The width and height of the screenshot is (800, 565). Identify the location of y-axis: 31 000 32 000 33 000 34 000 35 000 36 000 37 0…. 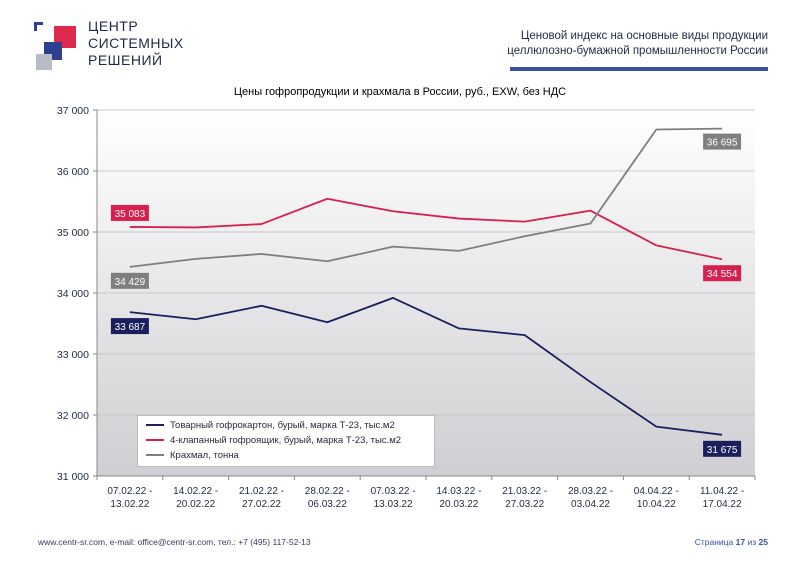
(77, 294).